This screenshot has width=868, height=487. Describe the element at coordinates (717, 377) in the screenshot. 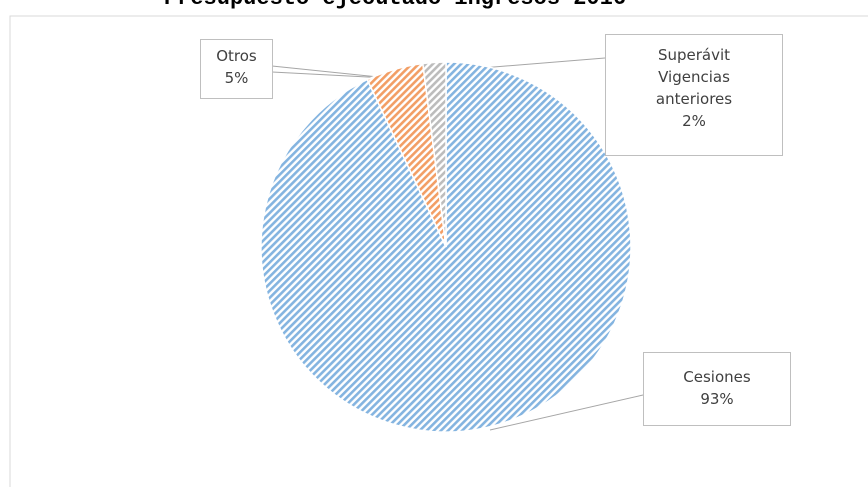

I see `label-name: Cesiones` at that location.